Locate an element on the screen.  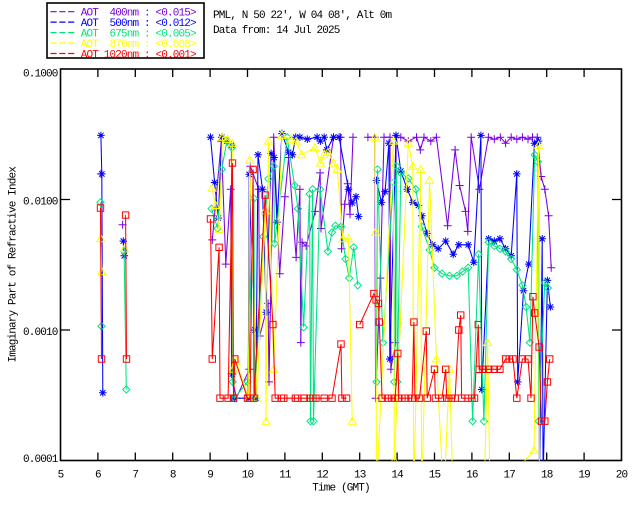
svg-text: 13 is located at coordinates (360, 476).